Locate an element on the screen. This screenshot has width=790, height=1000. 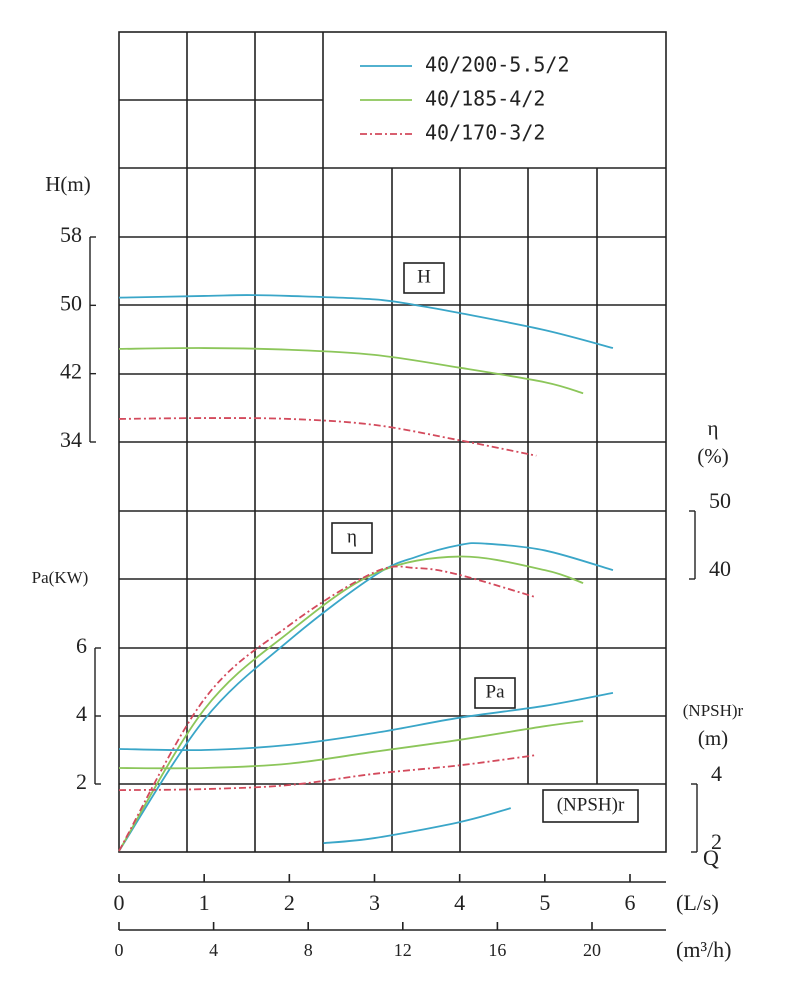
x-axis-title: (m³/h) is located at coordinates (703, 949).